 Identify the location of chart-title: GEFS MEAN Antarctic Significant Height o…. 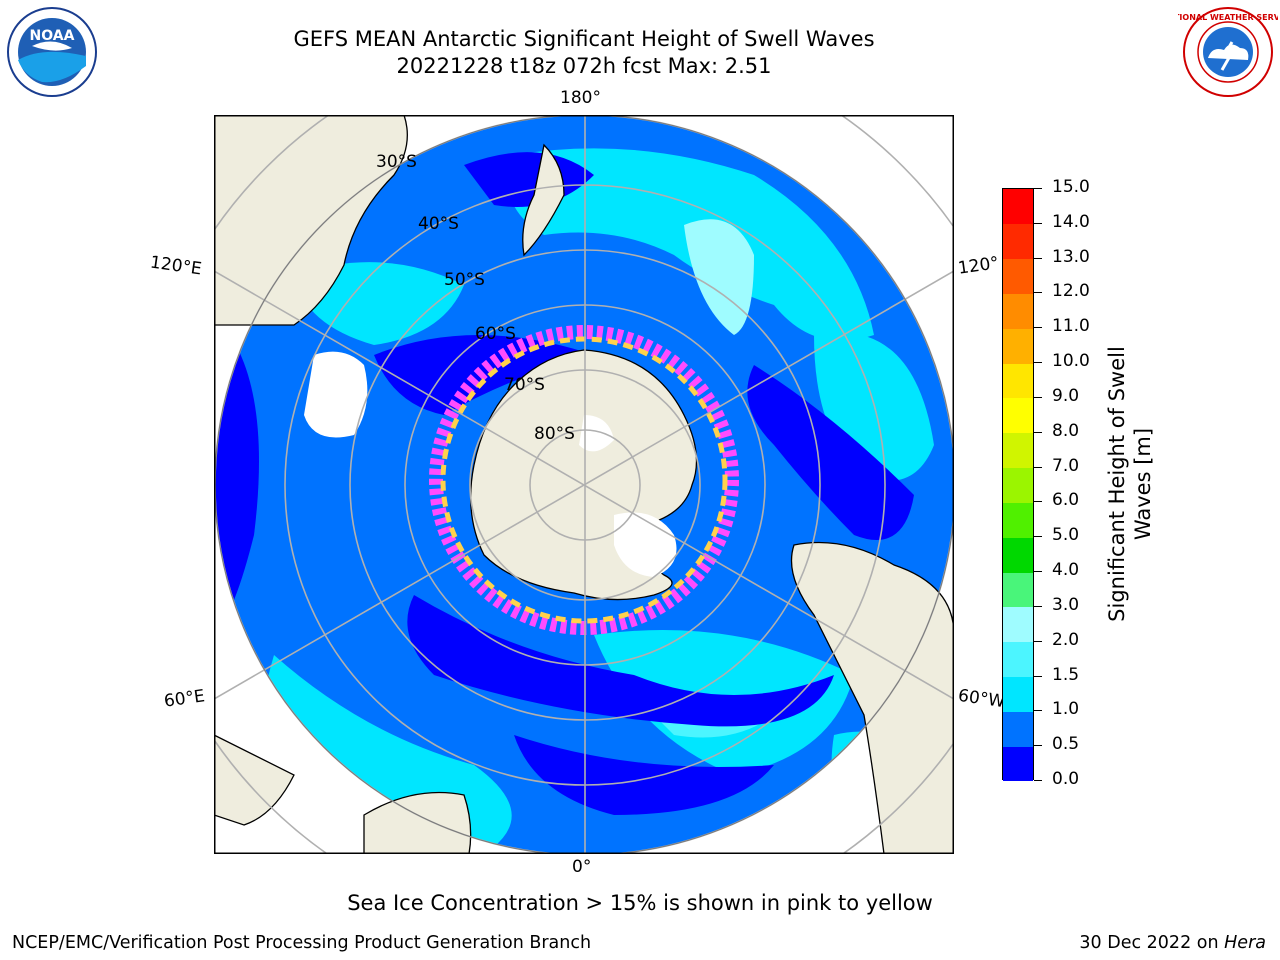
(584, 53).